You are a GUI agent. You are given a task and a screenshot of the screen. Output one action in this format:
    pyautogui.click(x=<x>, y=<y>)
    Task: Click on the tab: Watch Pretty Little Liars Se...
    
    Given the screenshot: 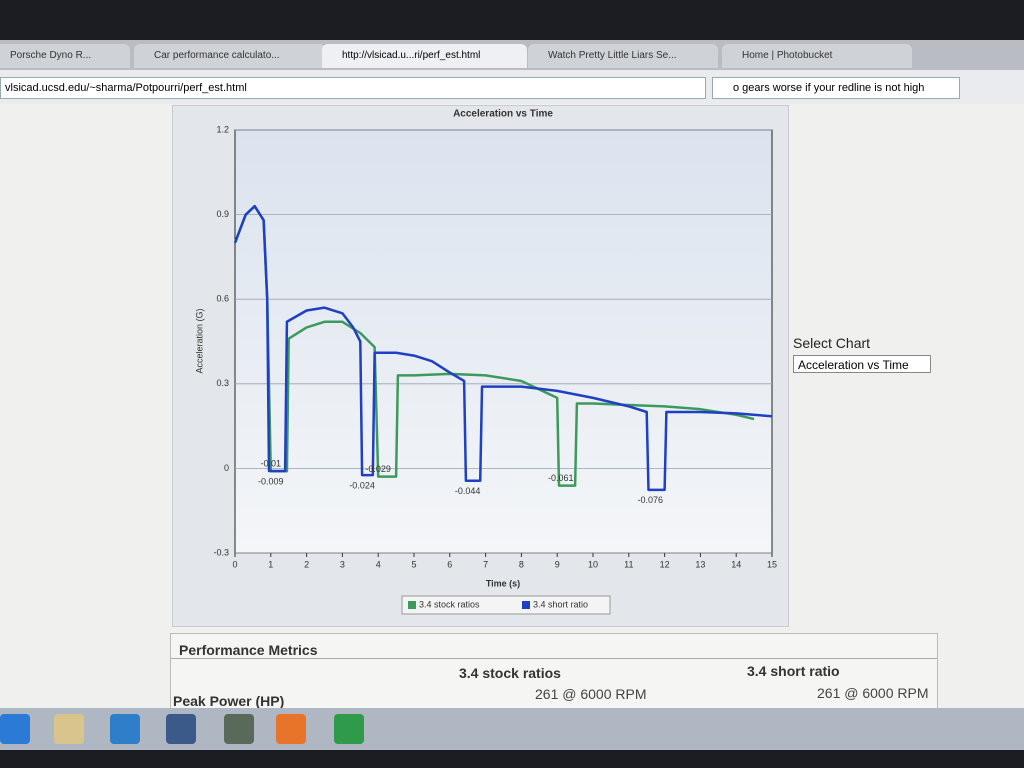 What is the action you would take?
    pyautogui.click(x=623, y=56)
    